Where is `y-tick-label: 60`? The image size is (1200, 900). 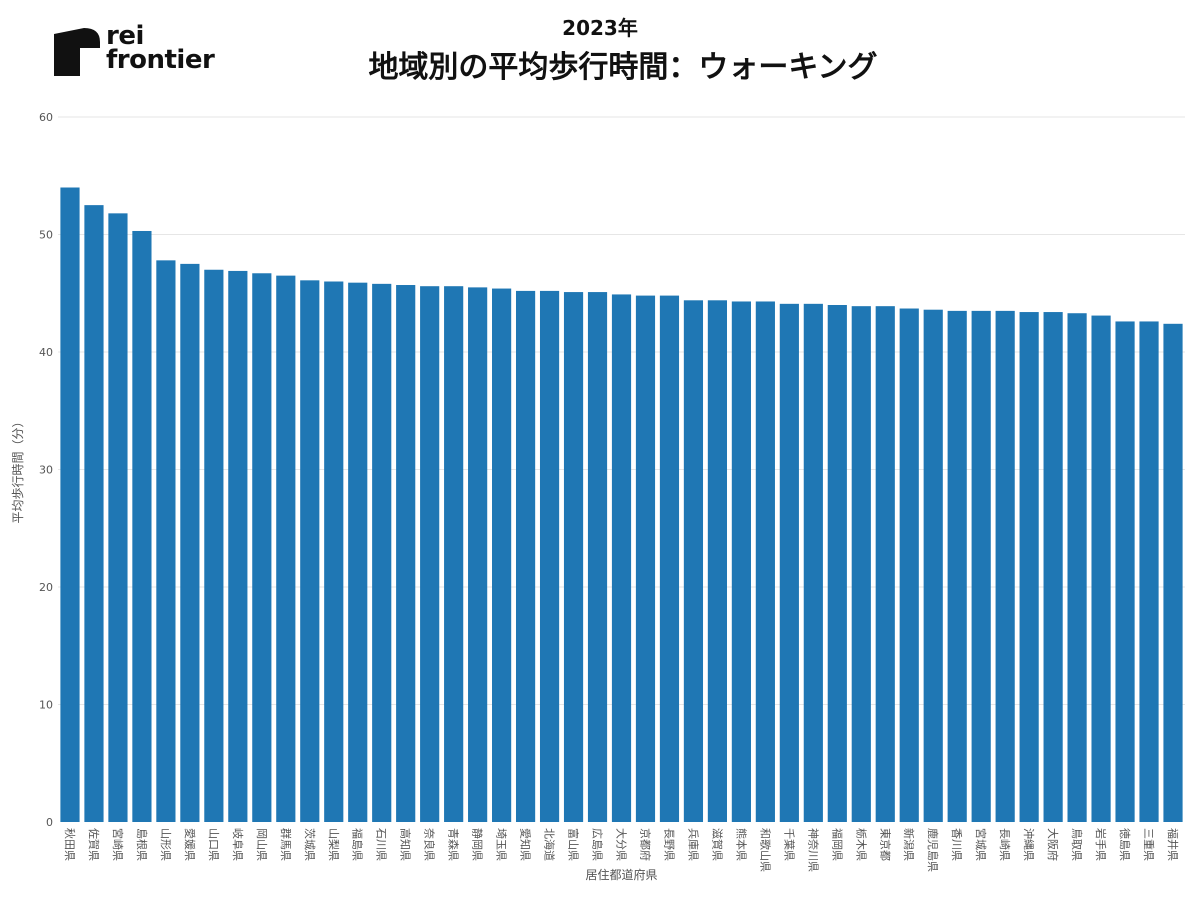 y-tick-label: 60 is located at coordinates (46, 117).